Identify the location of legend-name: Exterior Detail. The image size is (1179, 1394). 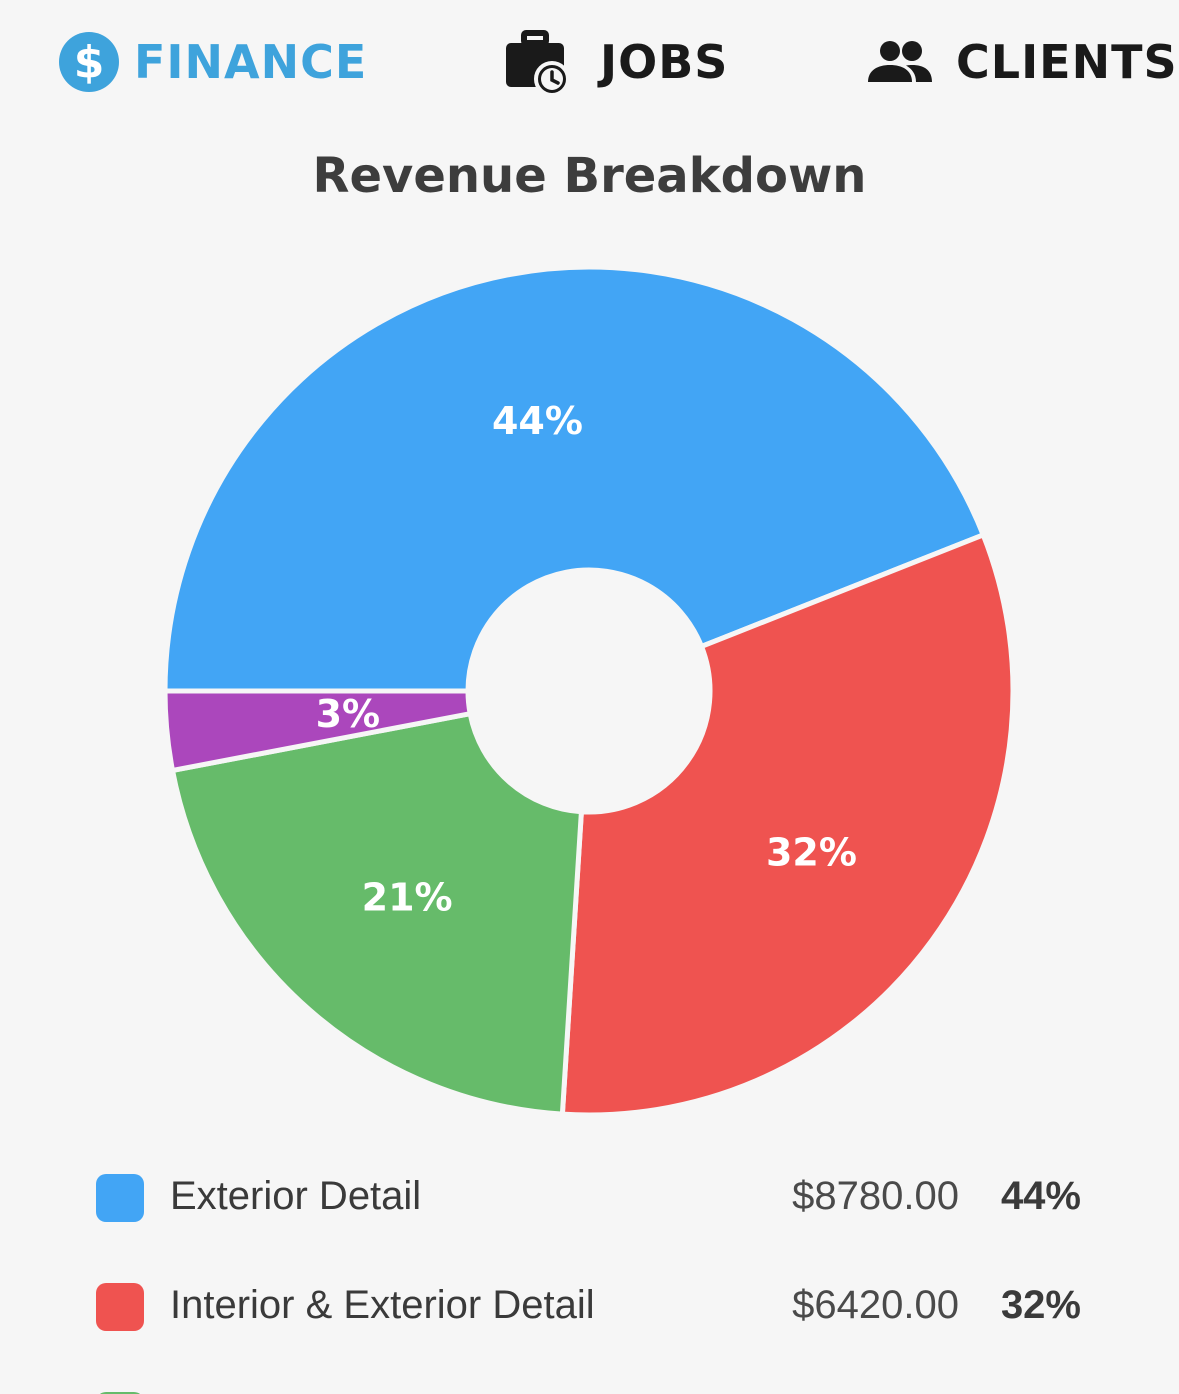
(296, 1196).